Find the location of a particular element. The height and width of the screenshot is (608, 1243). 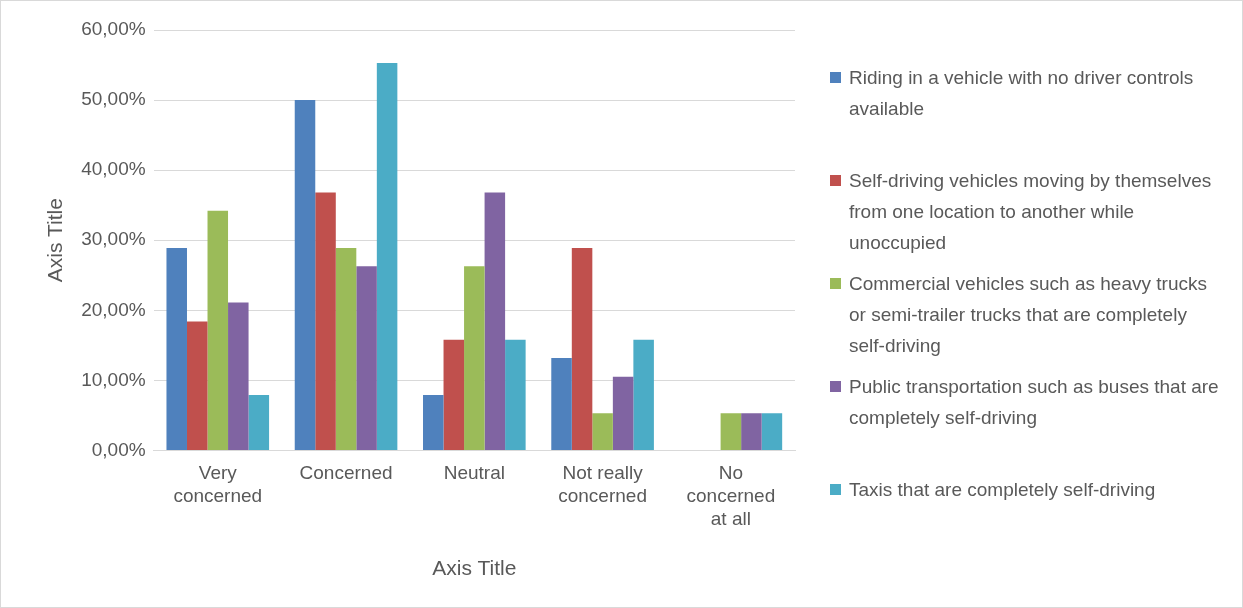

x-tick-label: Very concerned is located at coordinates (218, 484).